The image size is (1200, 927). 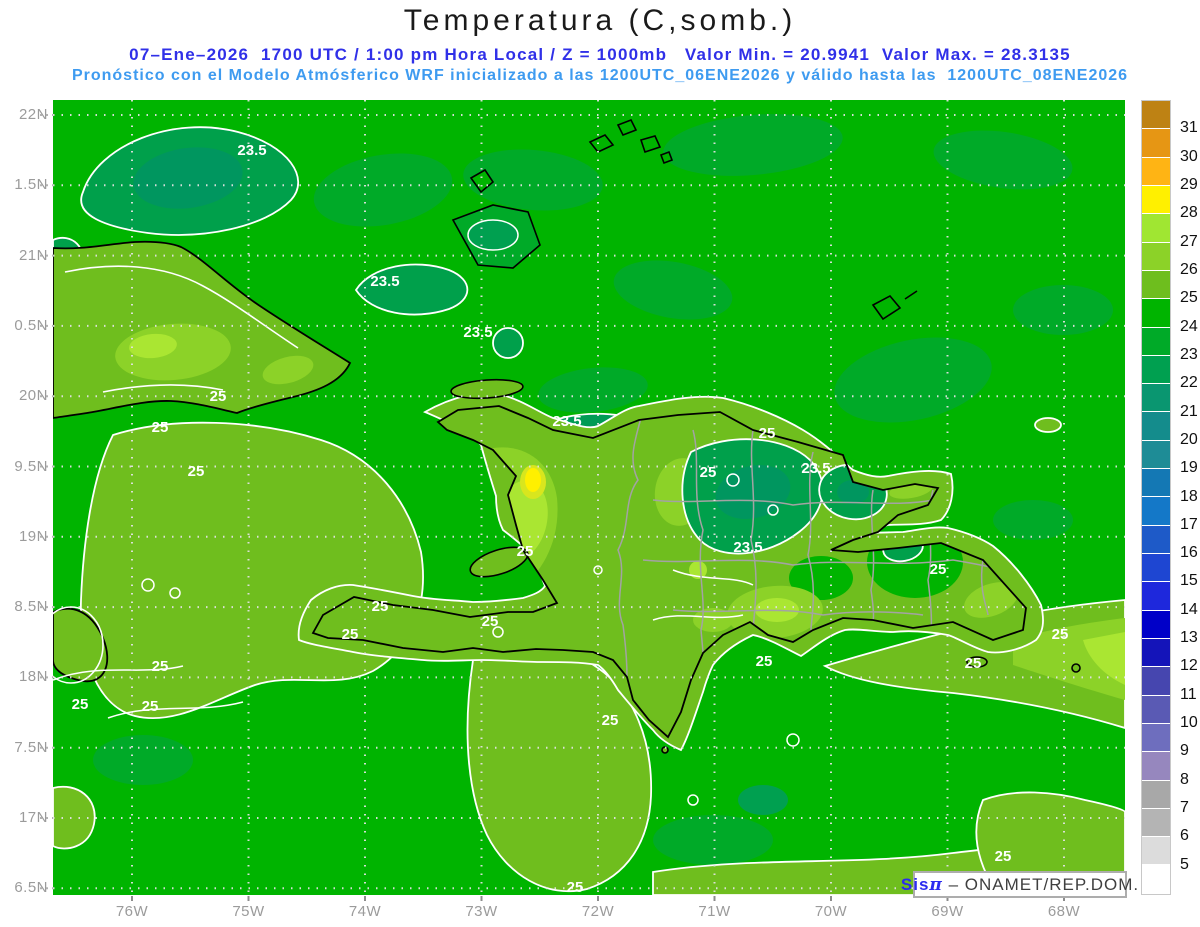 What do you see at coordinates (31, 607) in the screenshot?
I see `lat-tick-label: 8.5N` at bounding box center [31, 607].